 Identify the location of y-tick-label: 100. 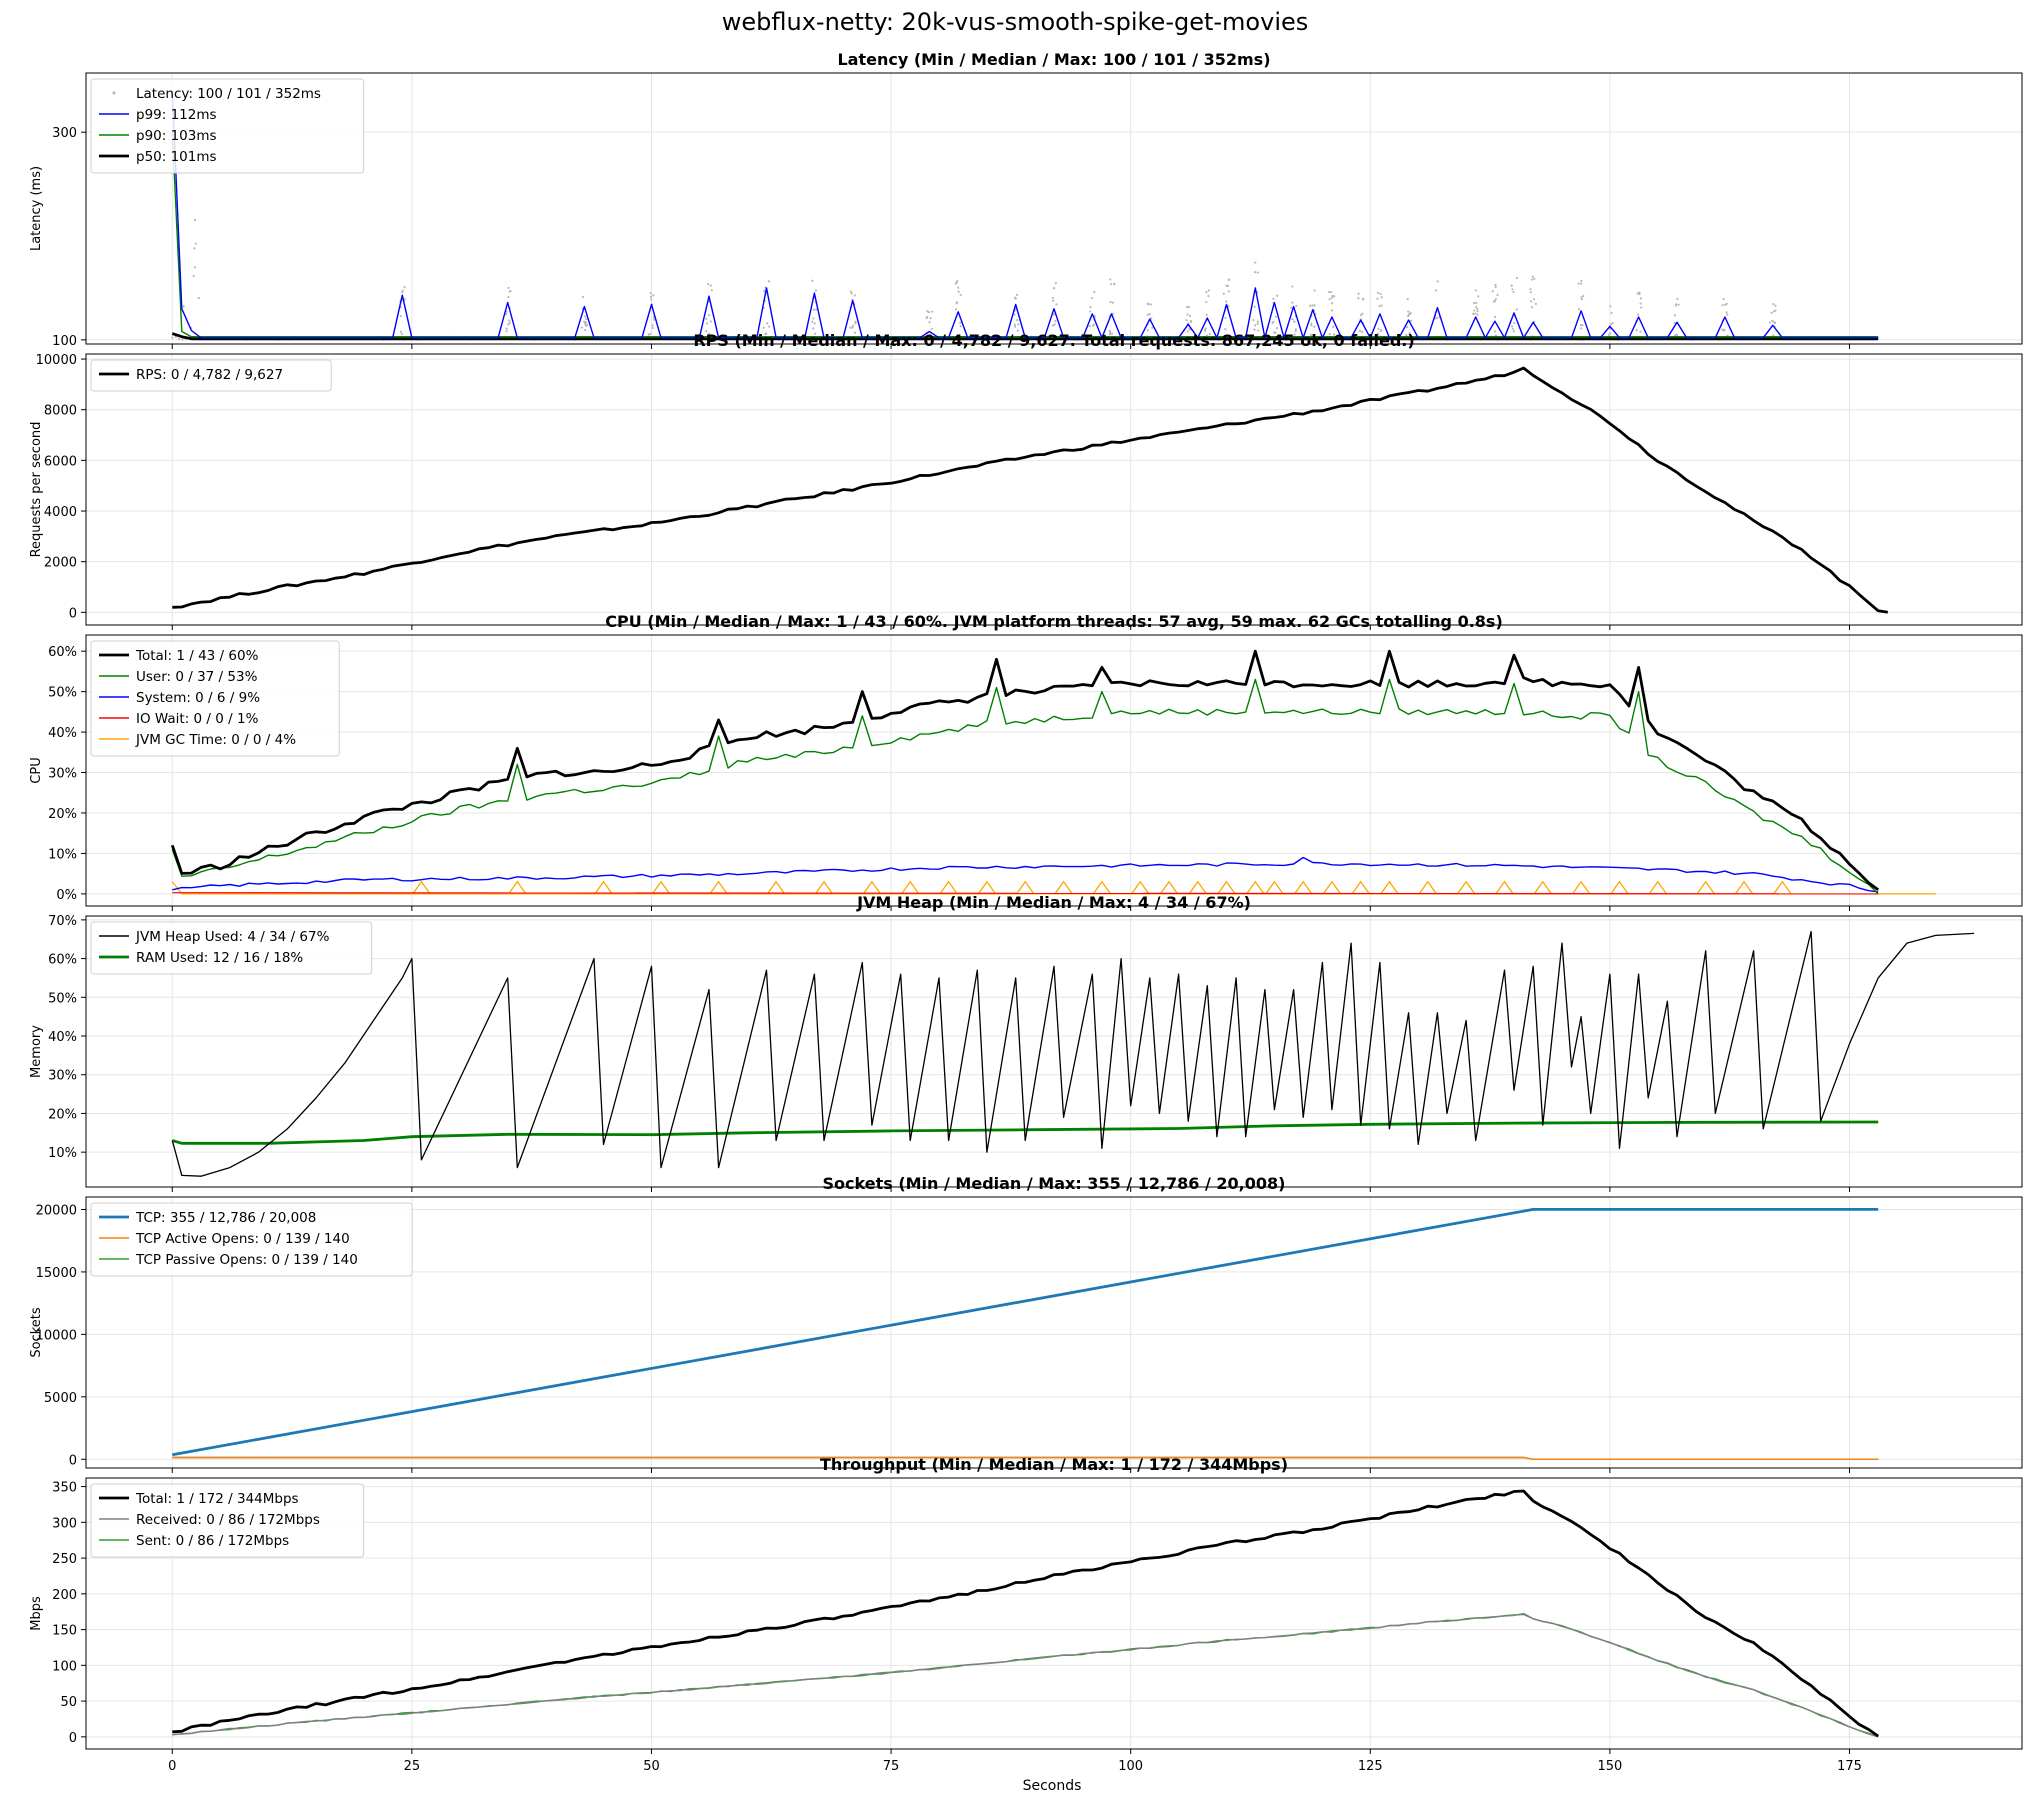
(64, 341).